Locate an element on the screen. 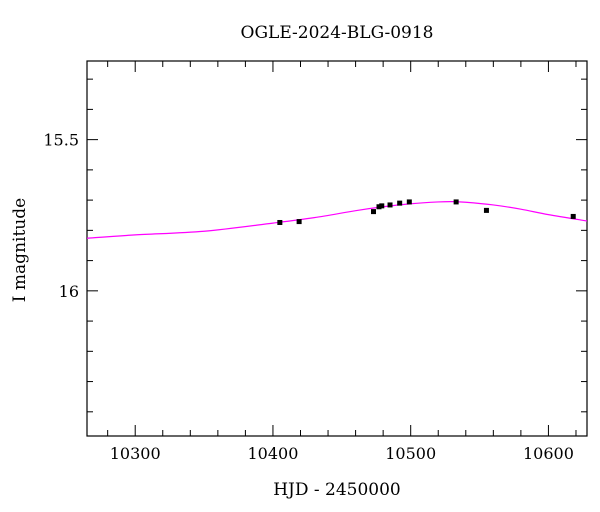 This screenshot has height=512, width=600. data-points-layer is located at coordinates (426, 212).